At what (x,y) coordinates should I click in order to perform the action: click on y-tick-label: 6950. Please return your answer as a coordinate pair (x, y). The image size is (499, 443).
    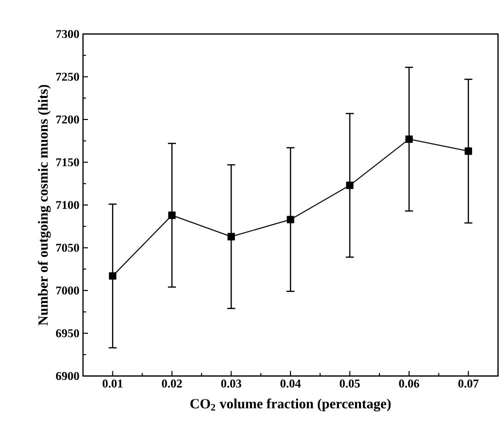
    Looking at the image, I should click on (68, 333).